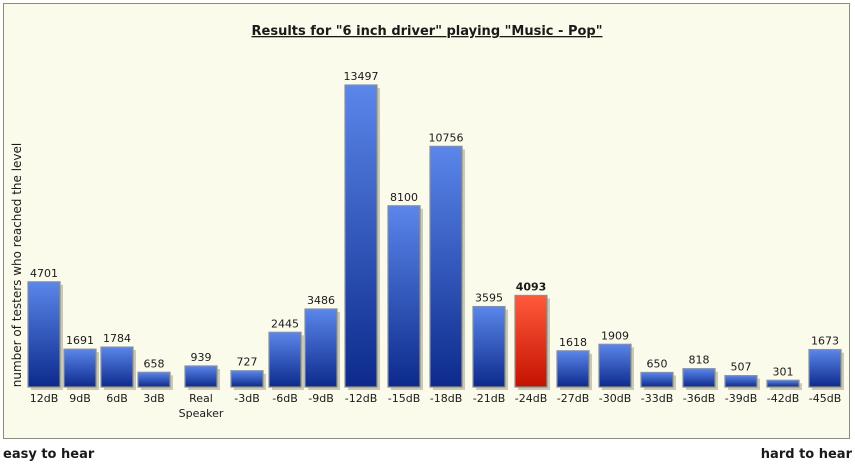 The height and width of the screenshot is (464, 855). I want to click on x-tick-label: -6dB, so click(285, 398).